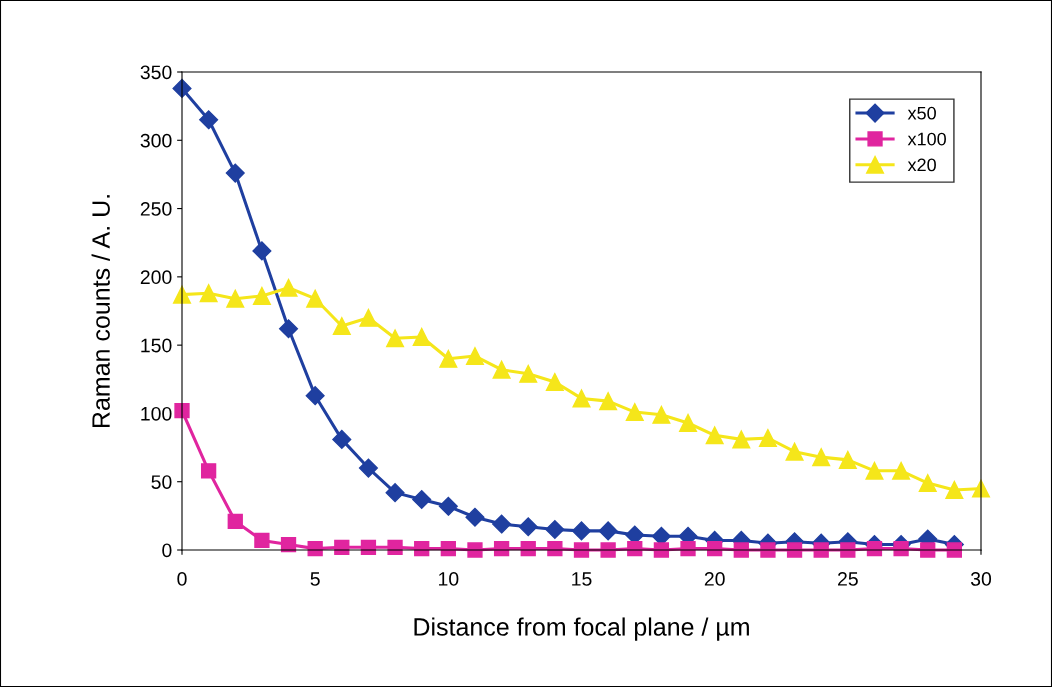 This screenshot has height=687, width=1052. What do you see at coordinates (156, 277) in the screenshot?
I see `y-tick-label: 200` at bounding box center [156, 277].